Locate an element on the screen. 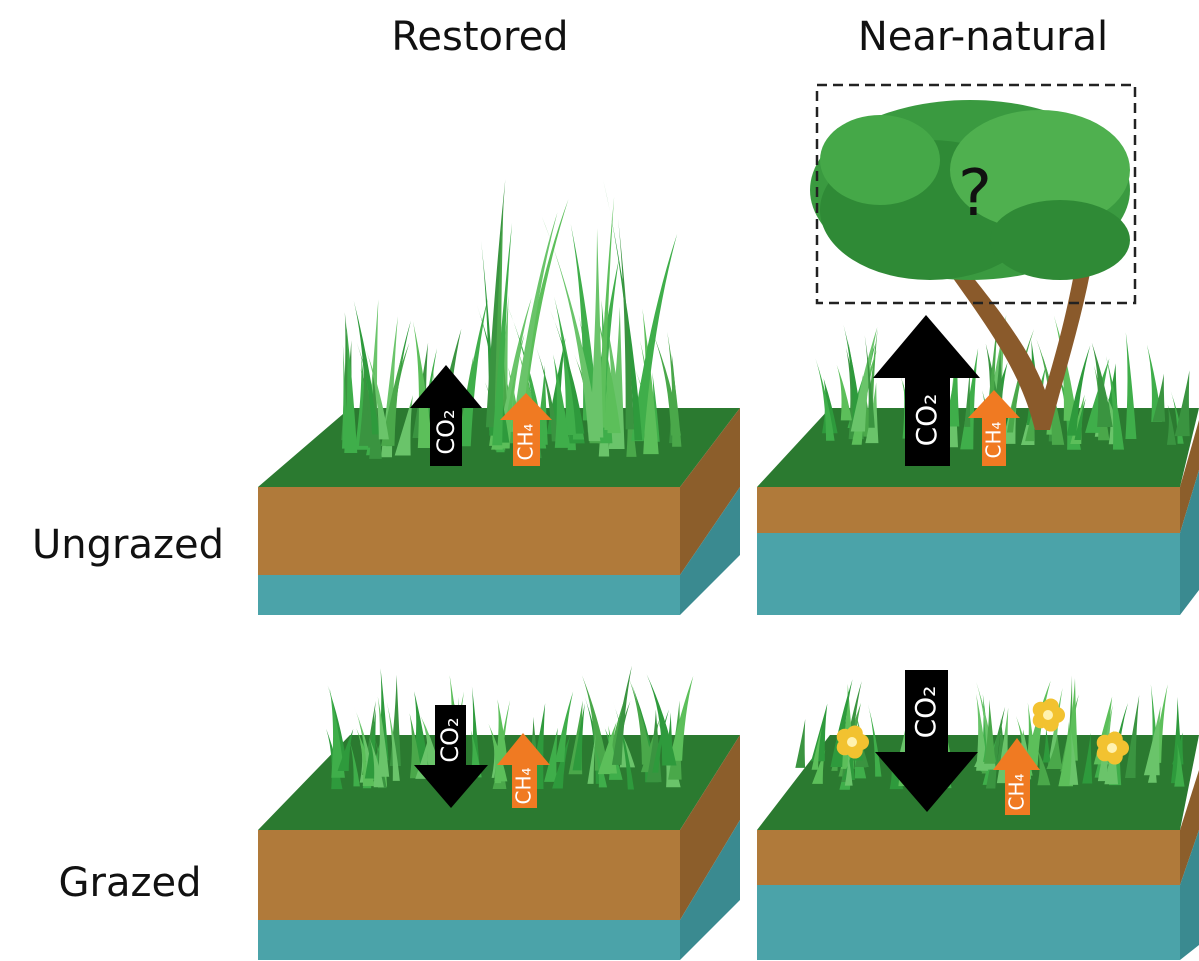 This screenshot has height=961, width=1199. soil-block is located at coordinates (978, 511).